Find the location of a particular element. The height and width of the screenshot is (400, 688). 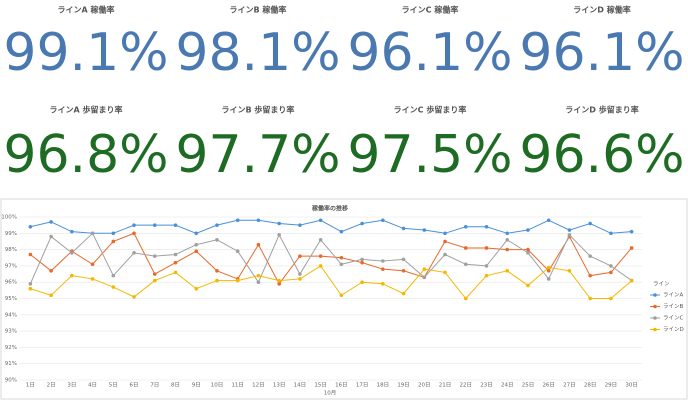

kpi-title: ラインA 歩留まり率 is located at coordinates (86, 110).